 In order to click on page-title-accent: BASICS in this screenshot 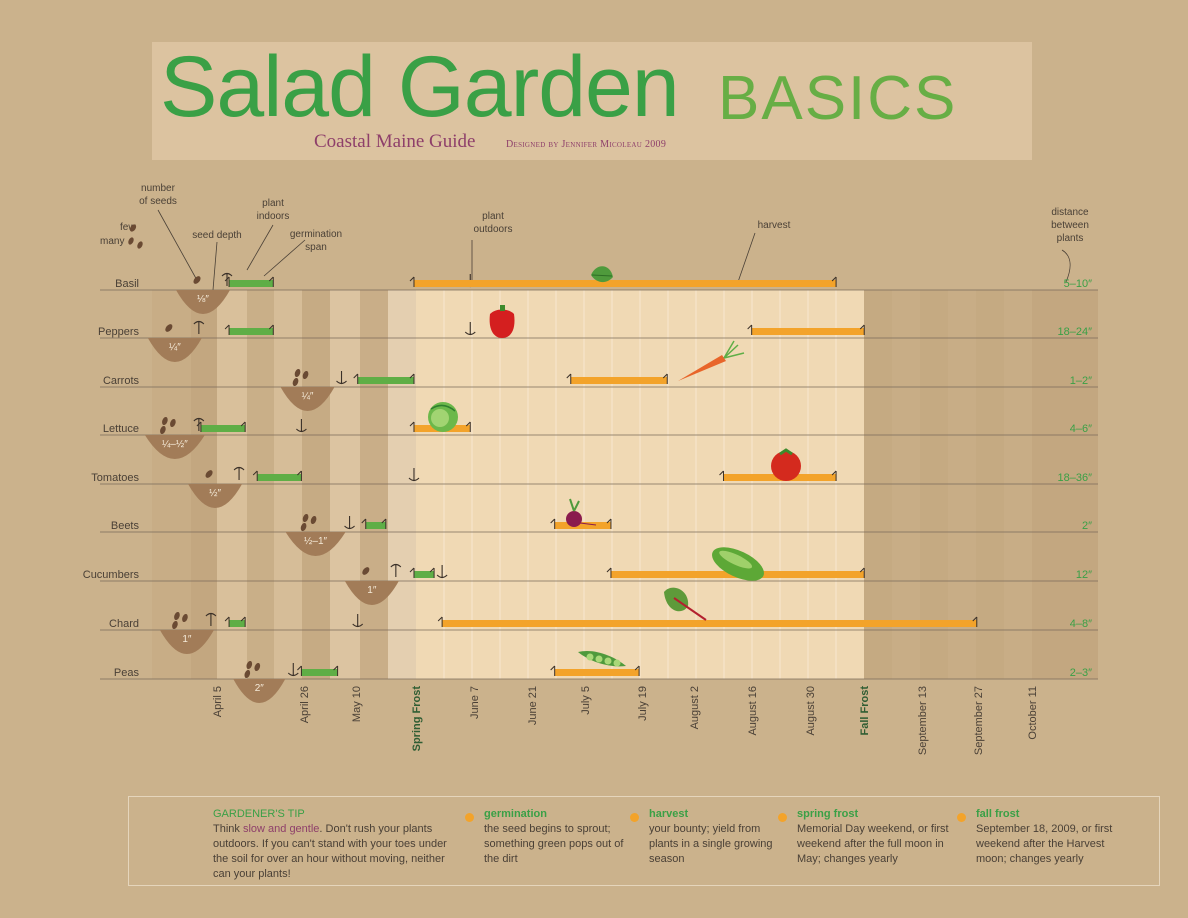, I will do `click(838, 98)`.